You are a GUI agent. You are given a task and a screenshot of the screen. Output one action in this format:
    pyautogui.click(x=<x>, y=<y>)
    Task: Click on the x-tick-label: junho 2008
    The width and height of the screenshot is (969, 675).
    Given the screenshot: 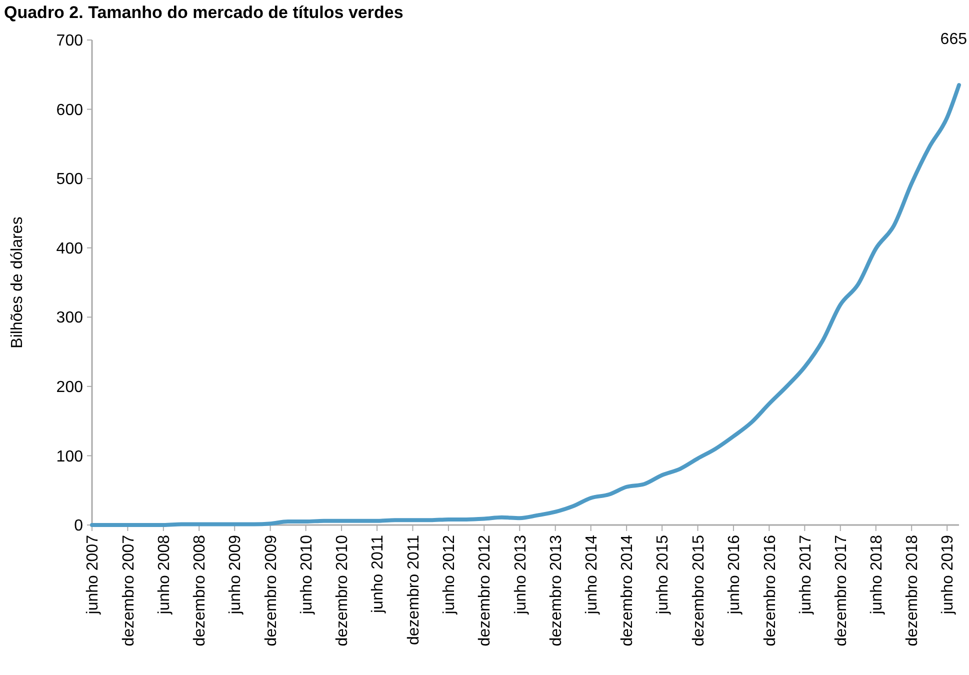 What is the action you would take?
    pyautogui.click(x=165, y=575)
    